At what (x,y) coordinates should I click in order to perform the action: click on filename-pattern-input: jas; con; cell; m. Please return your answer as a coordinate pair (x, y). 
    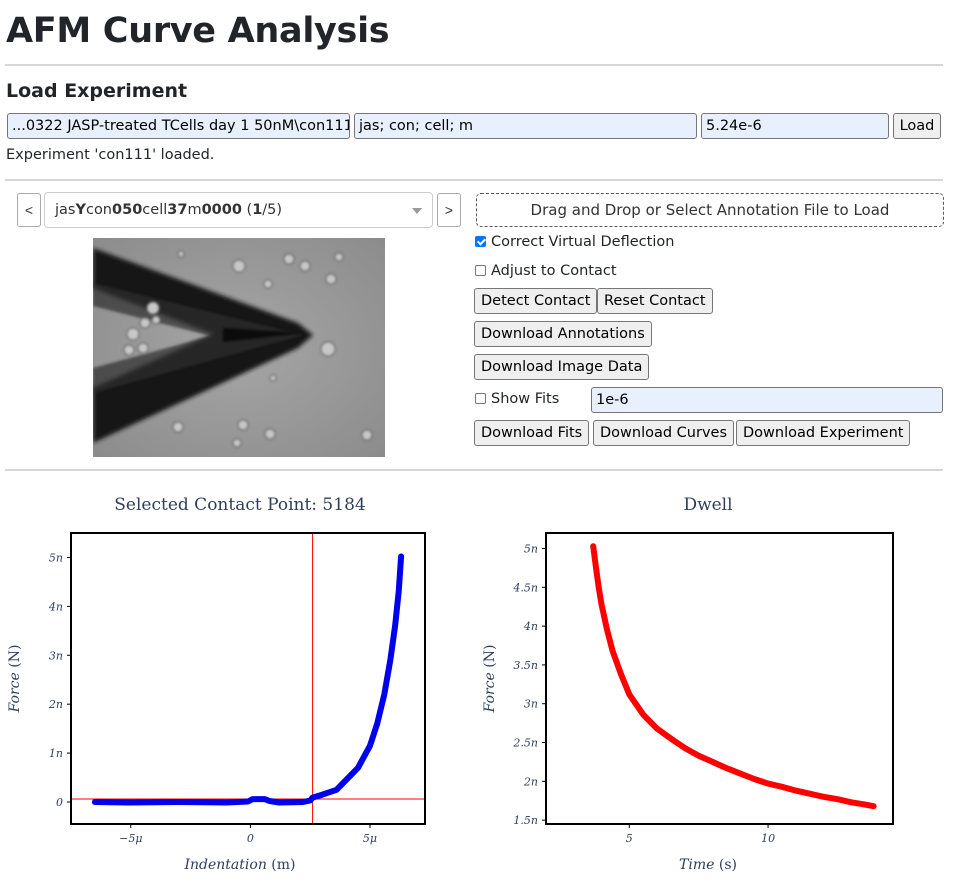
    Looking at the image, I should click on (525, 126).